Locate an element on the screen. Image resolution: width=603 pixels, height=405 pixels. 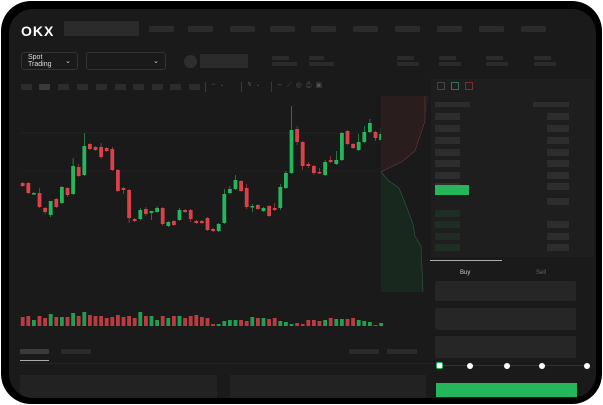
pair-selector: ⌄ is located at coordinates (126, 61).